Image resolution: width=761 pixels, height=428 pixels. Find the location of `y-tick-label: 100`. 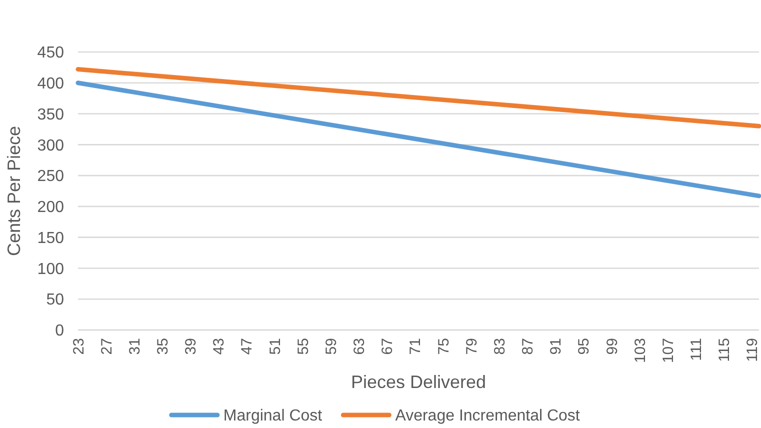

y-tick-label: 100 is located at coordinates (50, 269).